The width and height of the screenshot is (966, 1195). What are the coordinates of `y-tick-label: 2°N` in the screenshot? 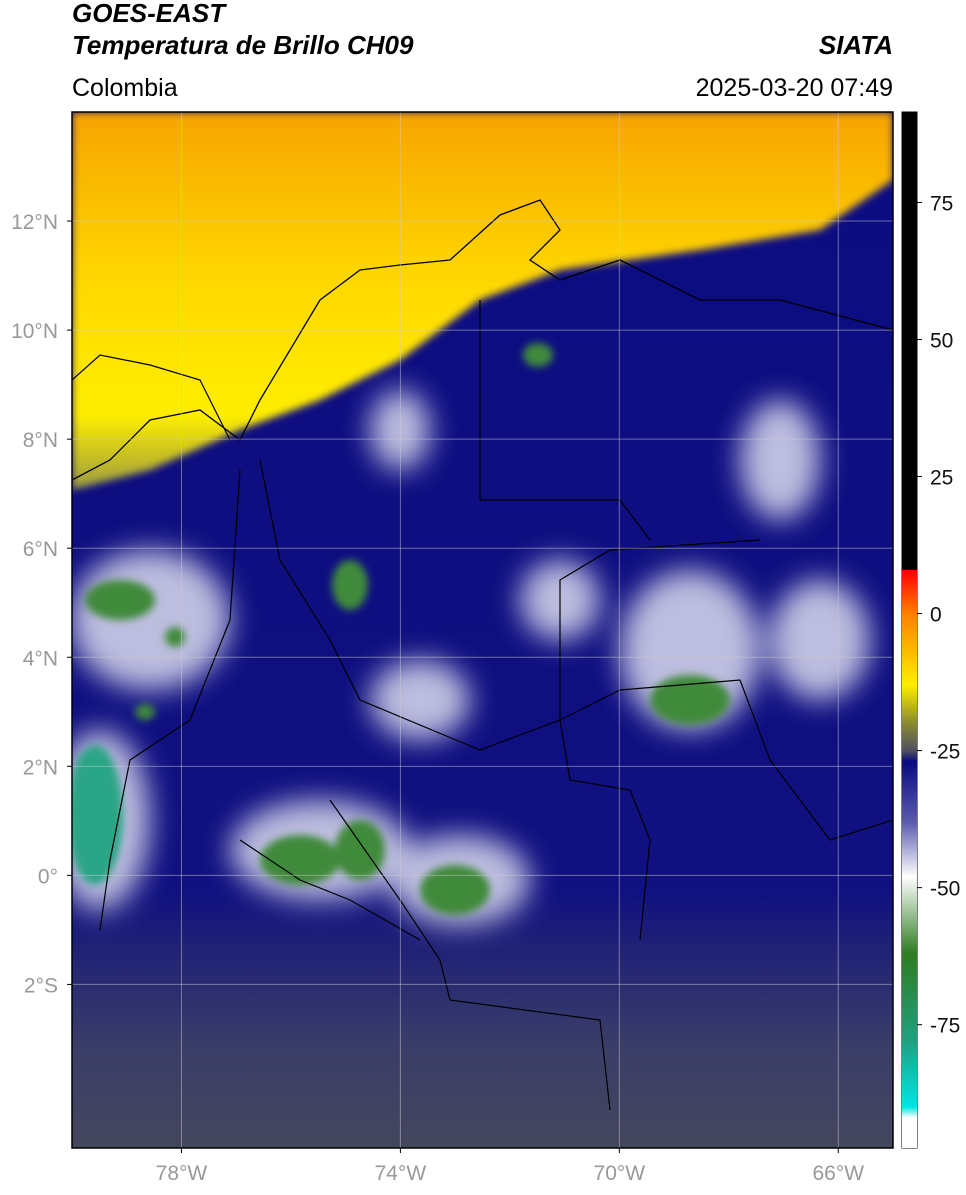 It's located at (40, 767).